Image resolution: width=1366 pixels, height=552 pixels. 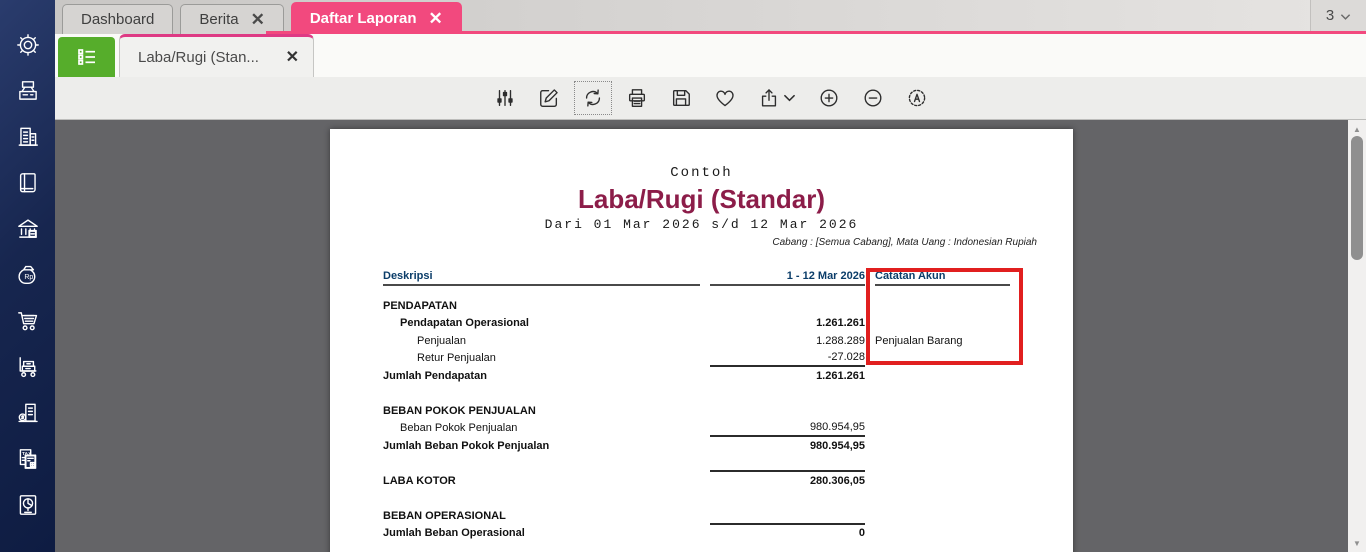 What do you see at coordinates (419, 480) in the screenshot?
I see `row-label: LABA KOTOR` at bounding box center [419, 480].